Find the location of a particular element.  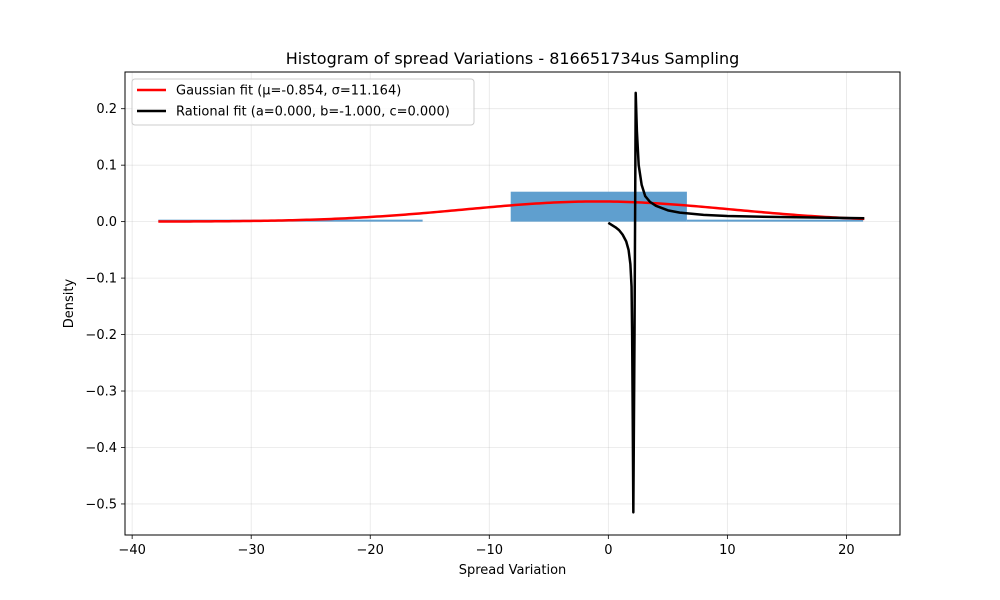

y-tick-label: −0.1 is located at coordinates (101, 279).